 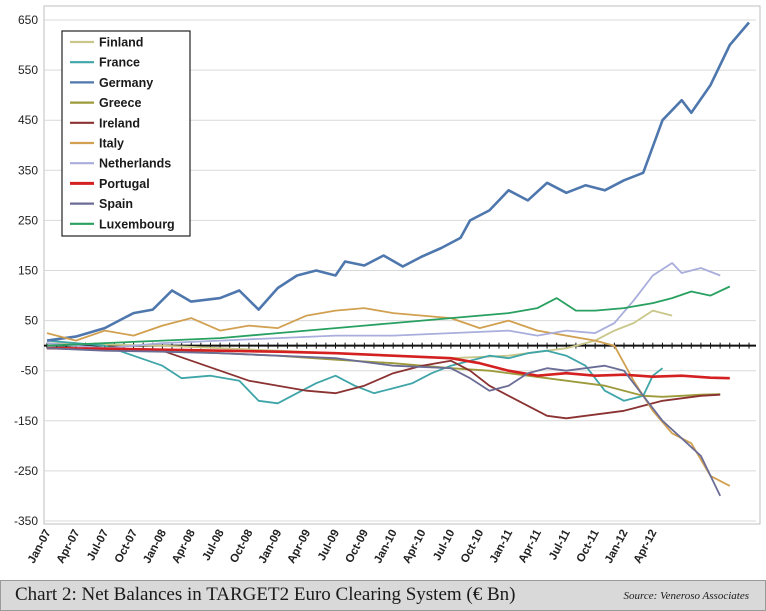 What do you see at coordinates (28, 170) in the screenshot?
I see `y-tick-label: 350` at bounding box center [28, 170].